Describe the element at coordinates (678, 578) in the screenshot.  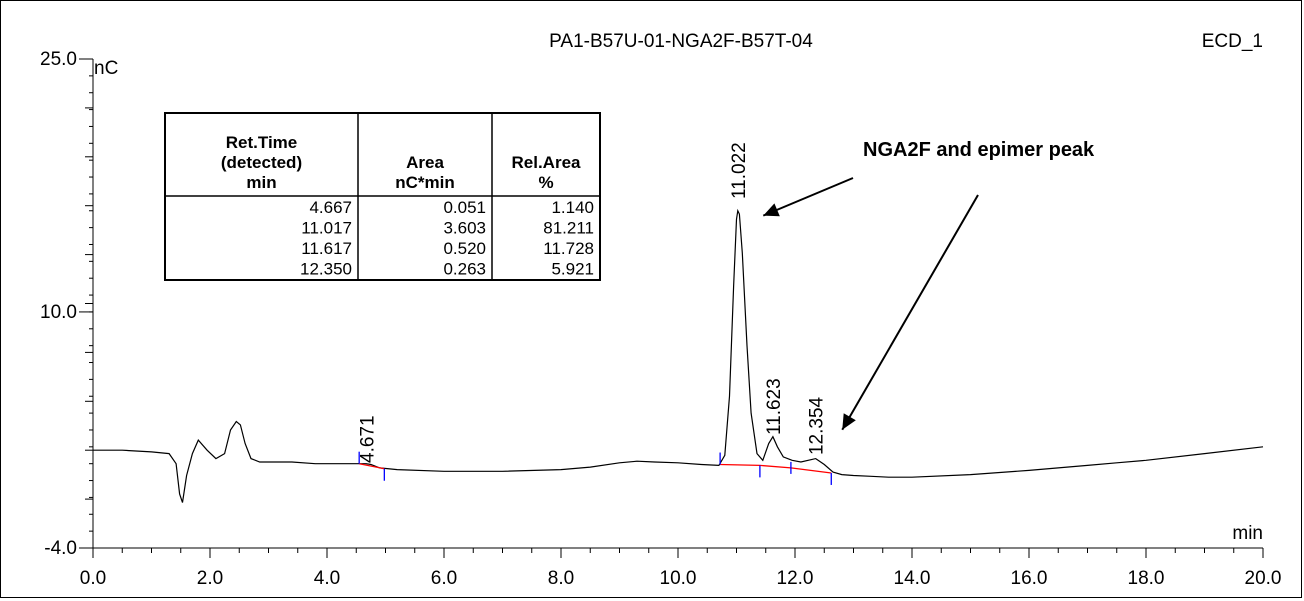
I see `x-tick-label: 10.0` at that location.